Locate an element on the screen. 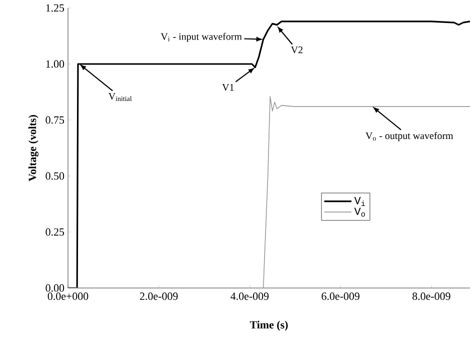  legend-label: V$_{i}$ is located at coordinates (360, 201).